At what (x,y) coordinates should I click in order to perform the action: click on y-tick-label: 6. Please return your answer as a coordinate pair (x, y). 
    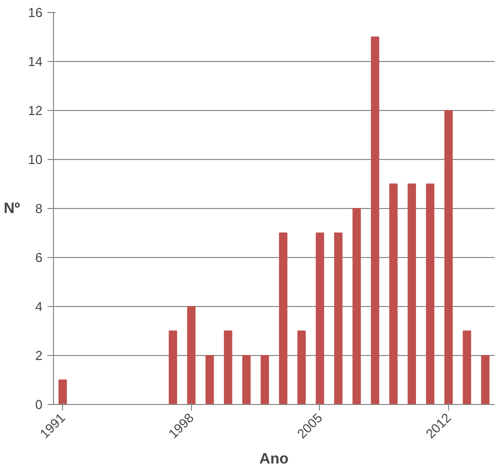
    Looking at the image, I should click on (39, 257).